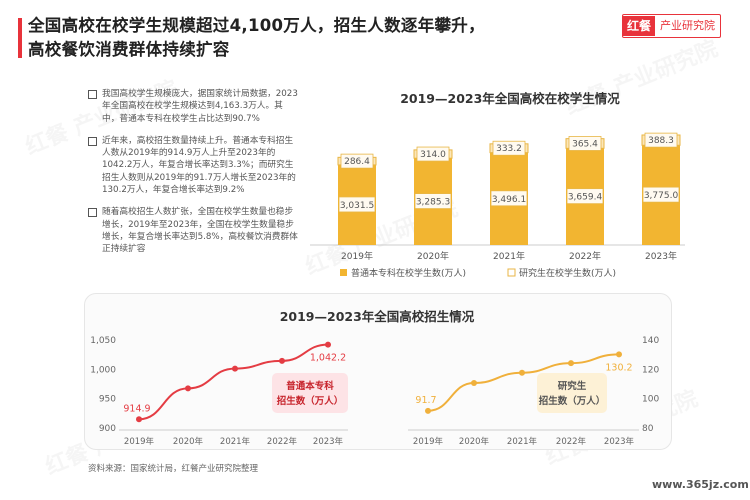 The width and height of the screenshot is (750, 500). Describe the element at coordinates (328, 358) in the screenshot. I see `data-label-end: 1,042.2` at that location.